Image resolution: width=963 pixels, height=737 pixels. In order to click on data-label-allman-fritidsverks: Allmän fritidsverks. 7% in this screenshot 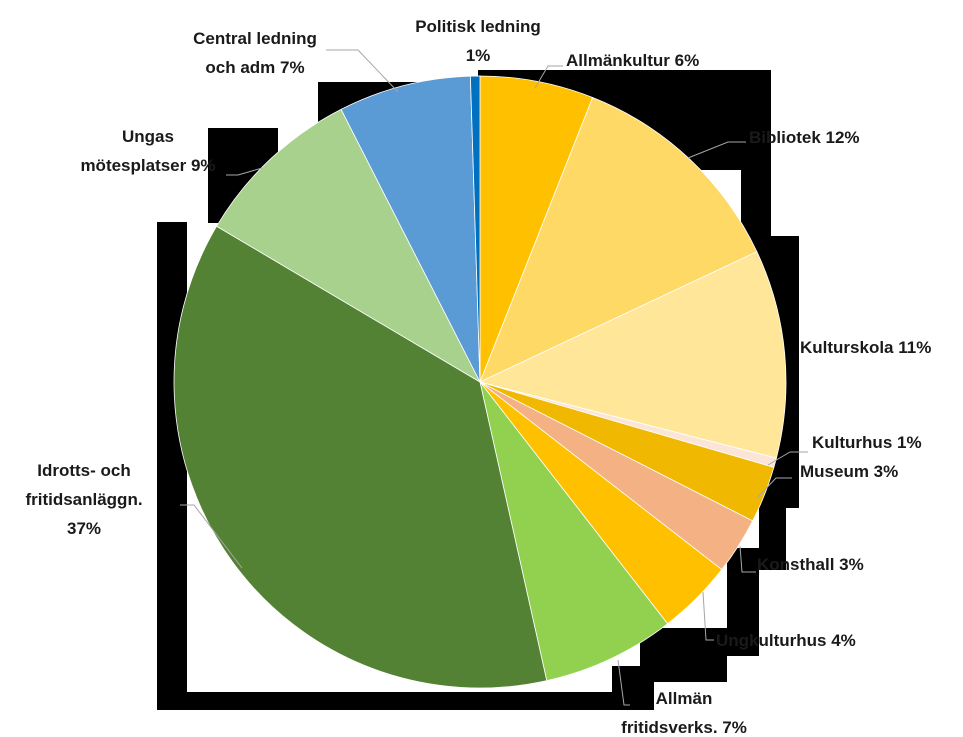, I will do `click(684, 713)`.